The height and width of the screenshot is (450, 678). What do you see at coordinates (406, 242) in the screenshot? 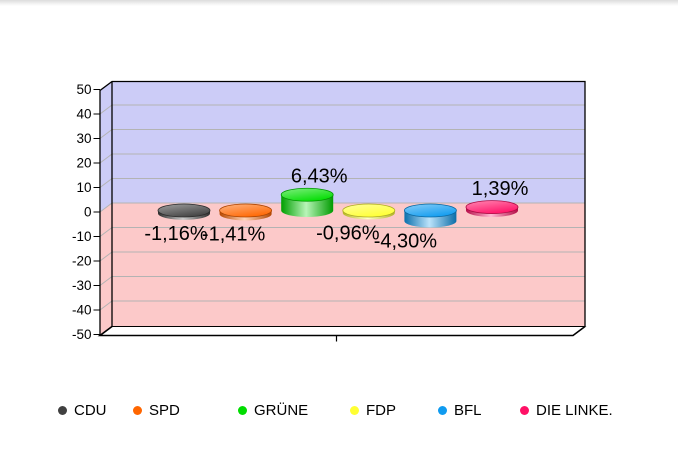
I see `value-label-bfl: -4,30%` at bounding box center [406, 242].